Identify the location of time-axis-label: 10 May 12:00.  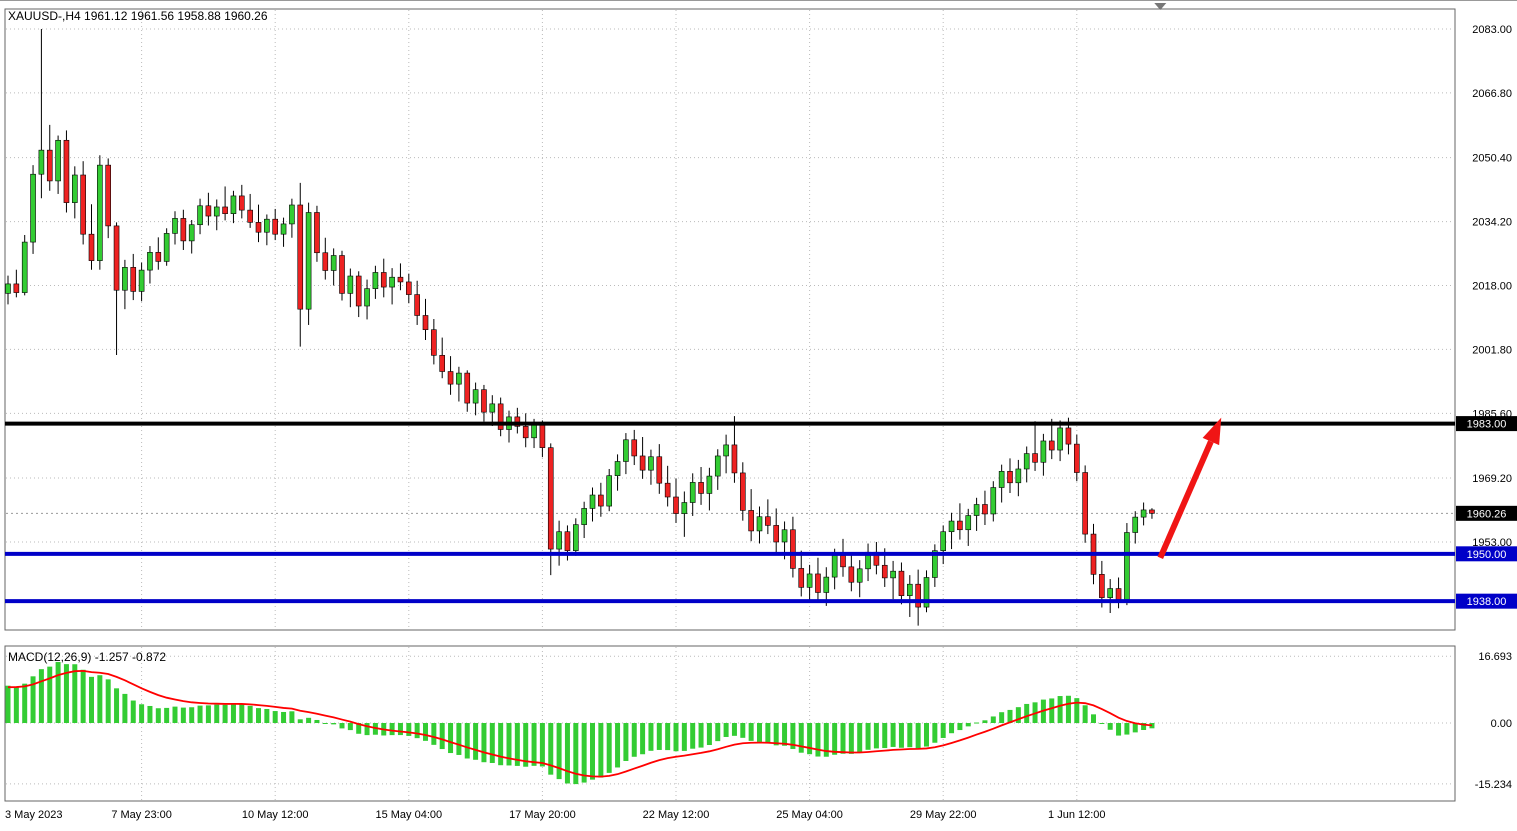
(275, 815).